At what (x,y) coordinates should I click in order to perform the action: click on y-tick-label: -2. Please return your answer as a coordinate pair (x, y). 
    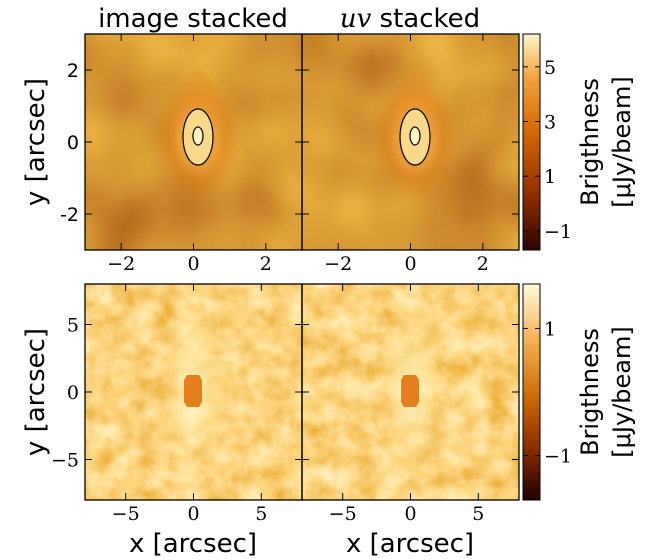
    Looking at the image, I should click on (69, 215).